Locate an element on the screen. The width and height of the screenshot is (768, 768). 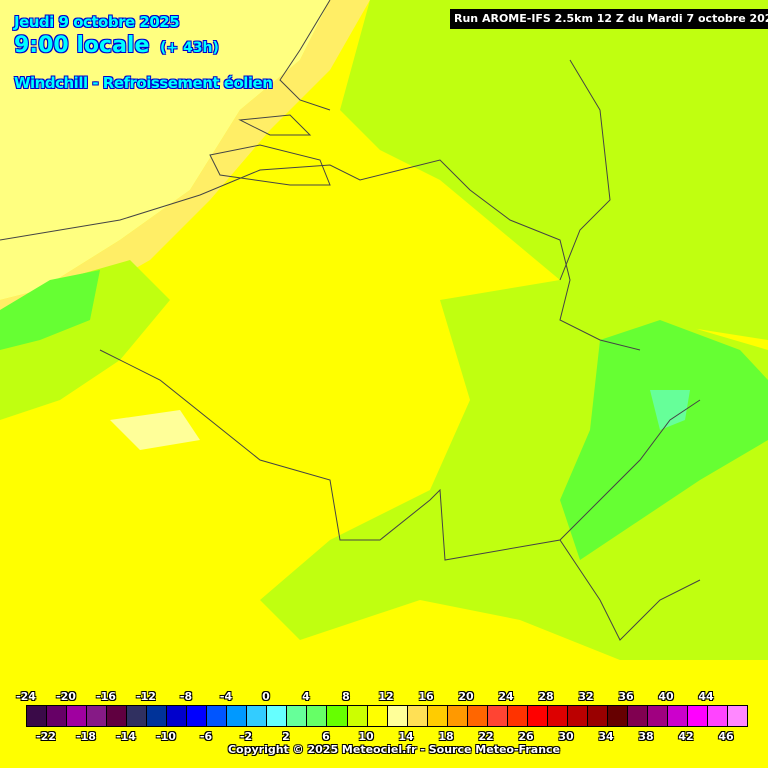
zone-cyan-core is located at coordinates (670, 410).